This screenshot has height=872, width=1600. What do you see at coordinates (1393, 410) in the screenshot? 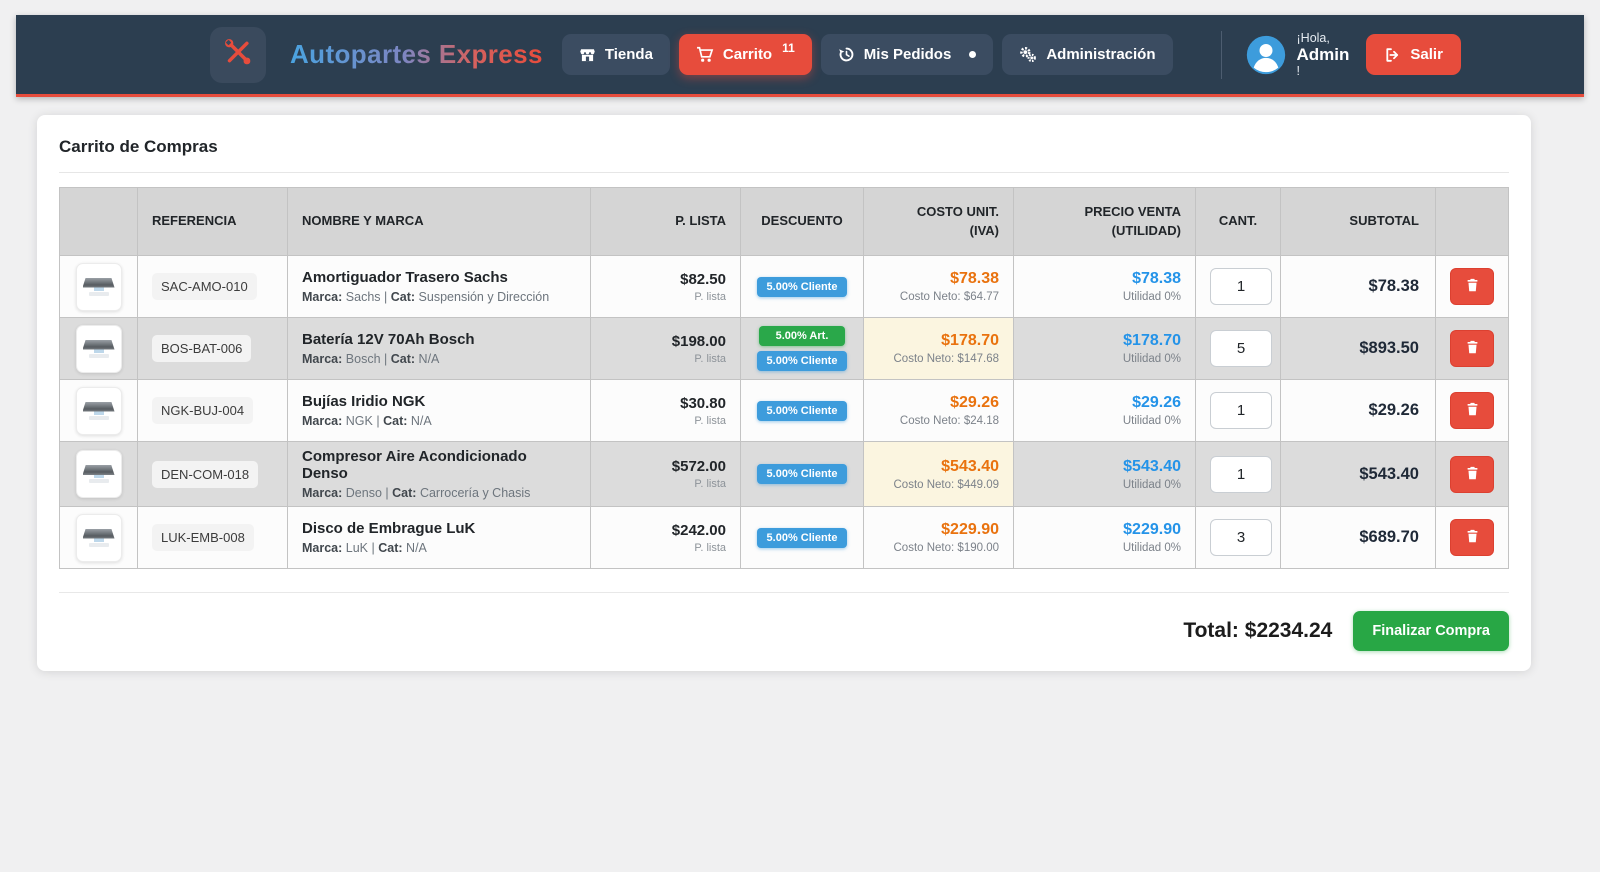
I see `subtotal: $29.26` at bounding box center [1393, 410].